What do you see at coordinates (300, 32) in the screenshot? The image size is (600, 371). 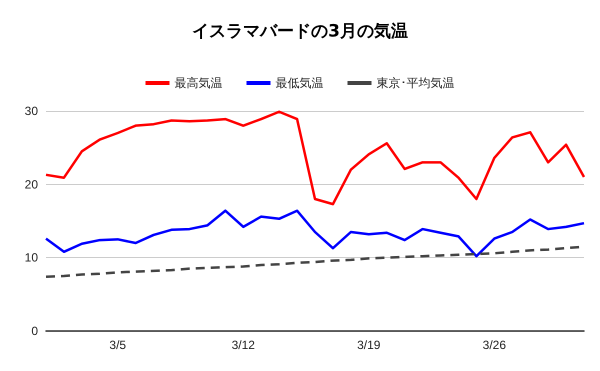 I see `chart-title: イスラマバードの3月の気温` at bounding box center [300, 32].